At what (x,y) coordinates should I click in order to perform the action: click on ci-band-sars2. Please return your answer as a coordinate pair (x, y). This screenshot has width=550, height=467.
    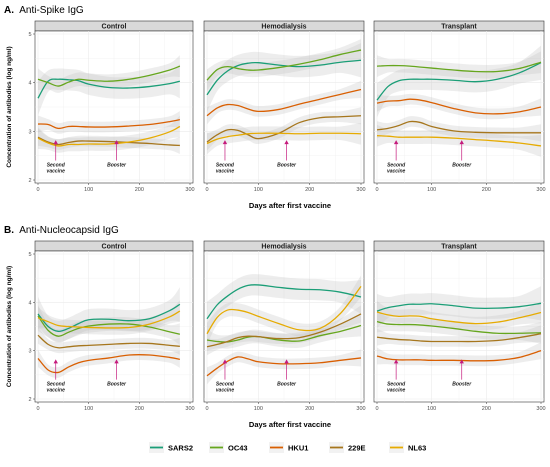
    Looking at the image, I should click on (284, 77).